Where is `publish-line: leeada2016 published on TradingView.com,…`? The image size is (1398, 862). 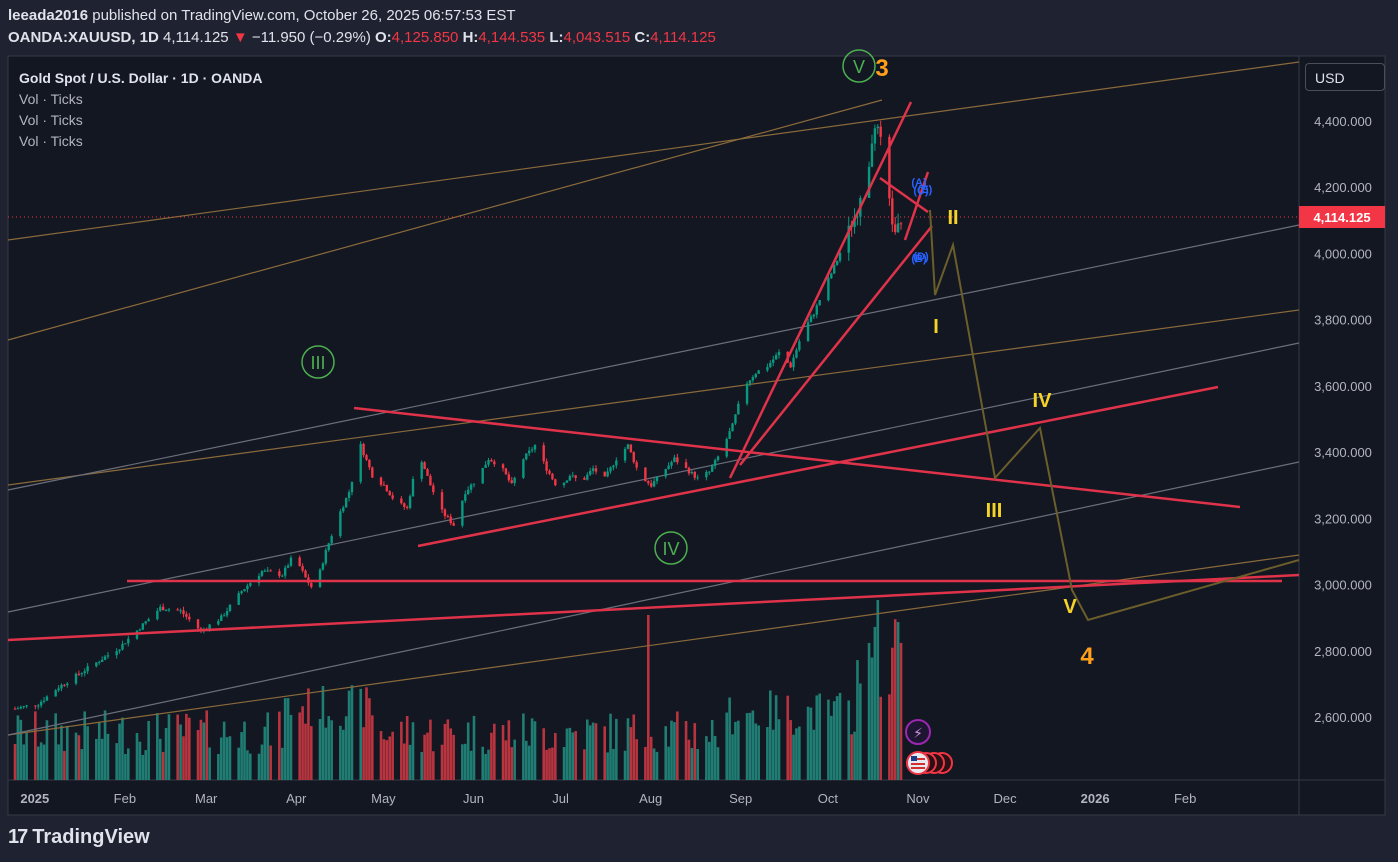
publish-line: leeada2016 published on TradingView.com,… is located at coordinates (262, 15).